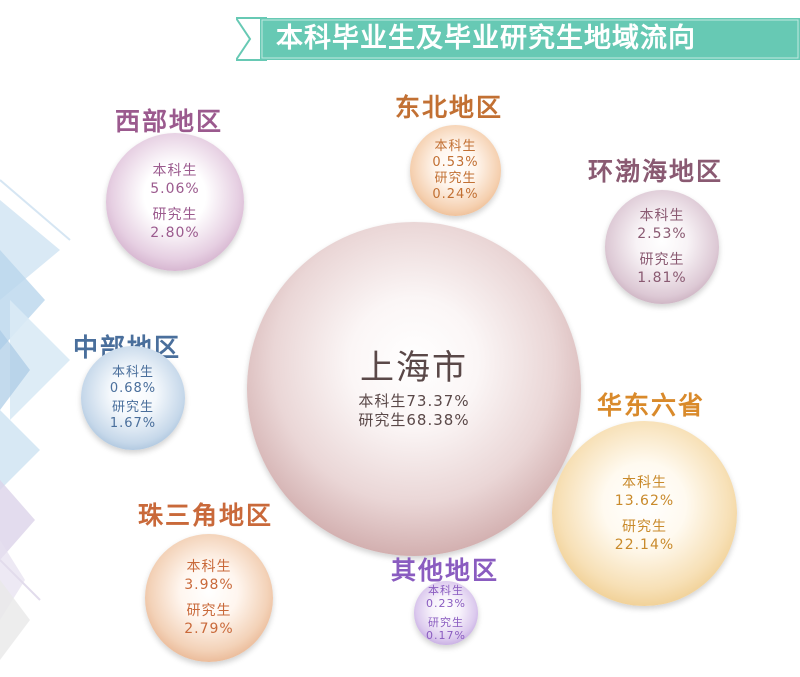 Image resolution: width=800 pixels, height=677 pixels. What do you see at coordinates (132, 407) in the screenshot?
I see `central-grad-label: 研究生` at bounding box center [132, 407].